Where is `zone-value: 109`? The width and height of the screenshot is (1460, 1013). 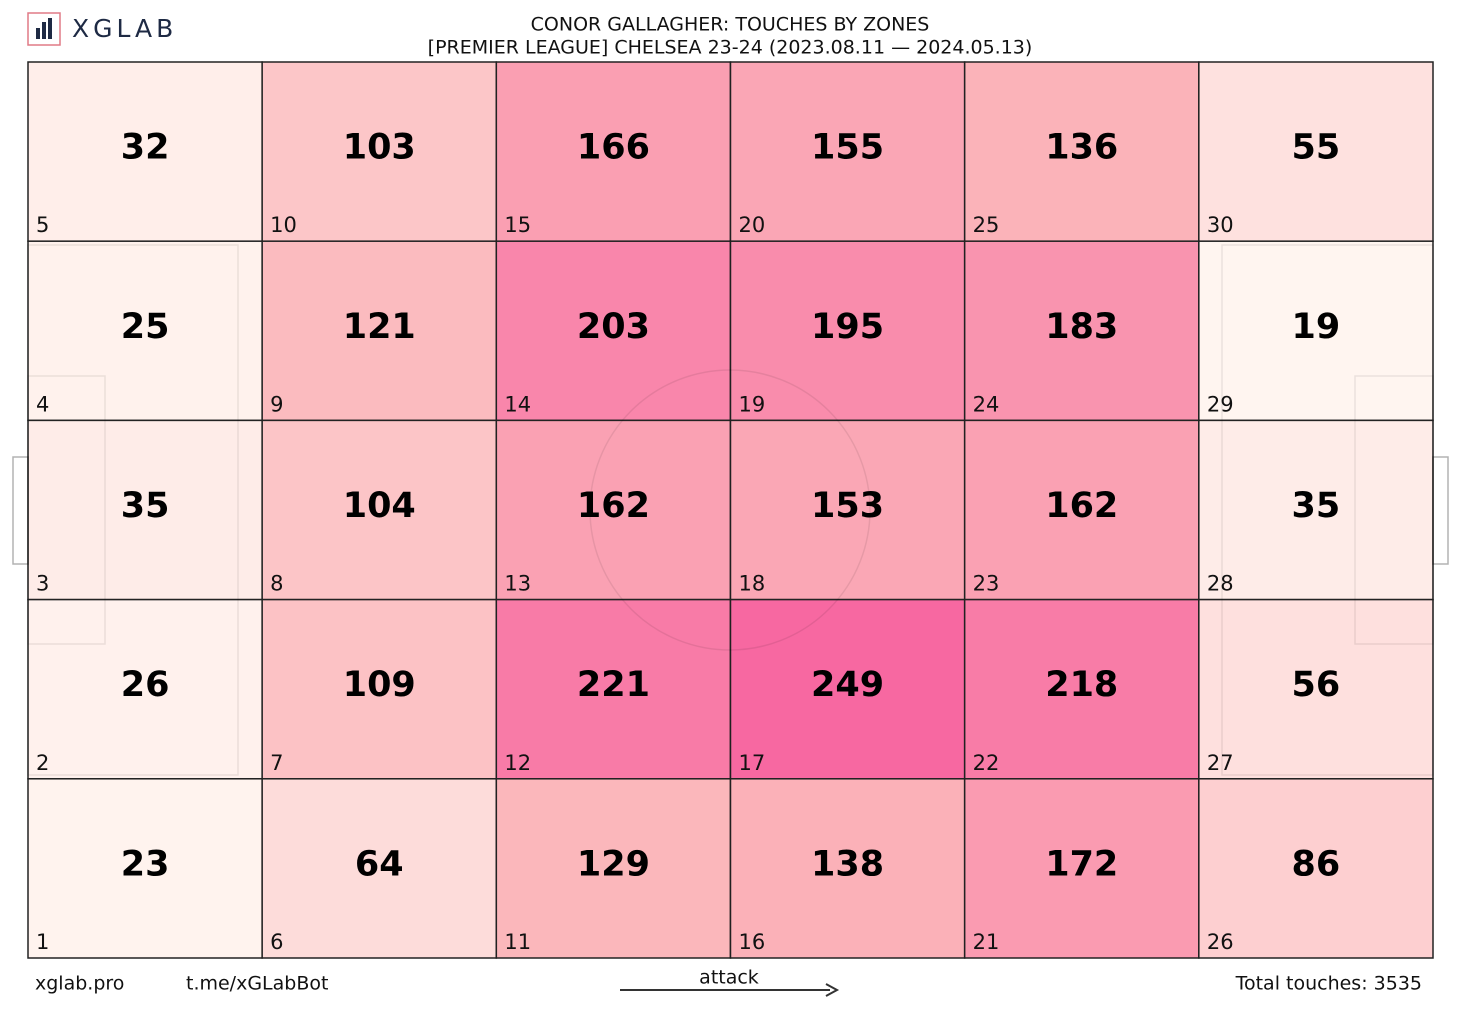 zone-value: 109 is located at coordinates (379, 685).